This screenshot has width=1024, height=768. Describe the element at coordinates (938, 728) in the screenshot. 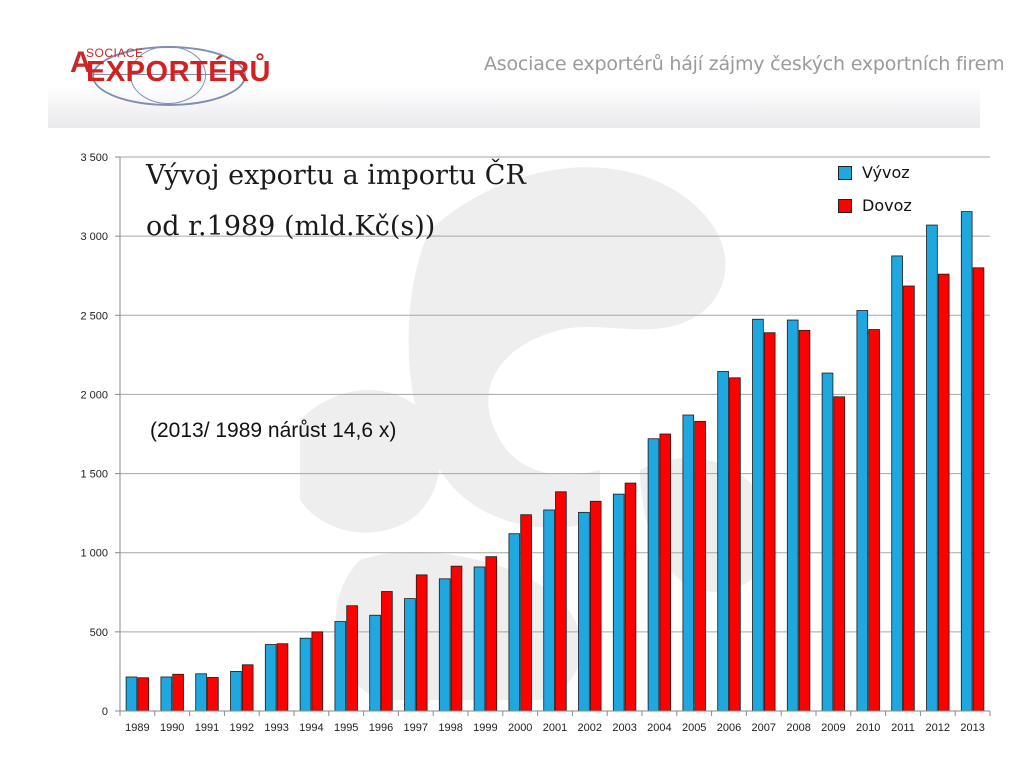

I see `x-tick-label: 2012` at that location.